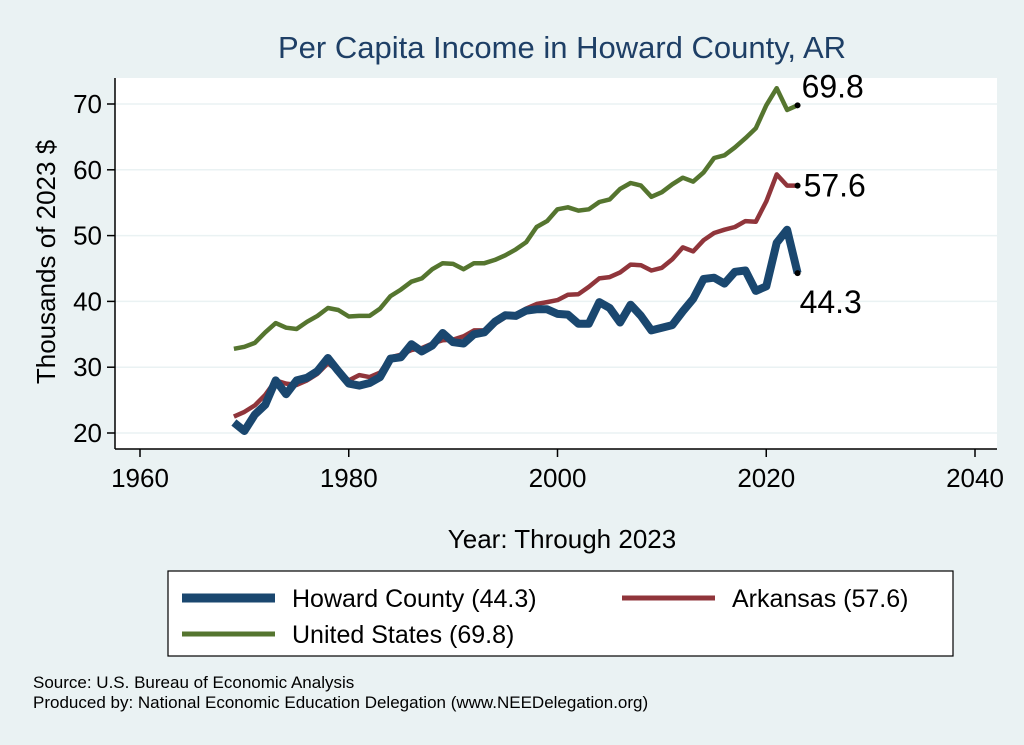 This screenshot has width=1024, height=745. What do you see at coordinates (87, 104) in the screenshot?
I see `y-tick-label: 70` at bounding box center [87, 104].